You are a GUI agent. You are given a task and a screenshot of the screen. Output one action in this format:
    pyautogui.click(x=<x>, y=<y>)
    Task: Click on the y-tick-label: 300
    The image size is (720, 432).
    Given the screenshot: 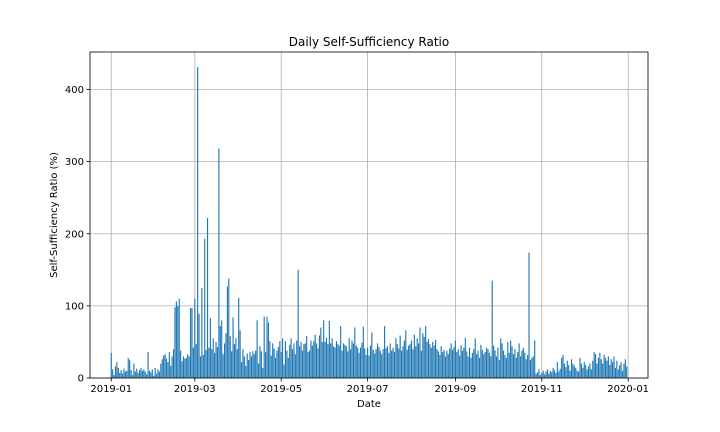 What is the action you would take?
    pyautogui.click(x=74, y=162)
    